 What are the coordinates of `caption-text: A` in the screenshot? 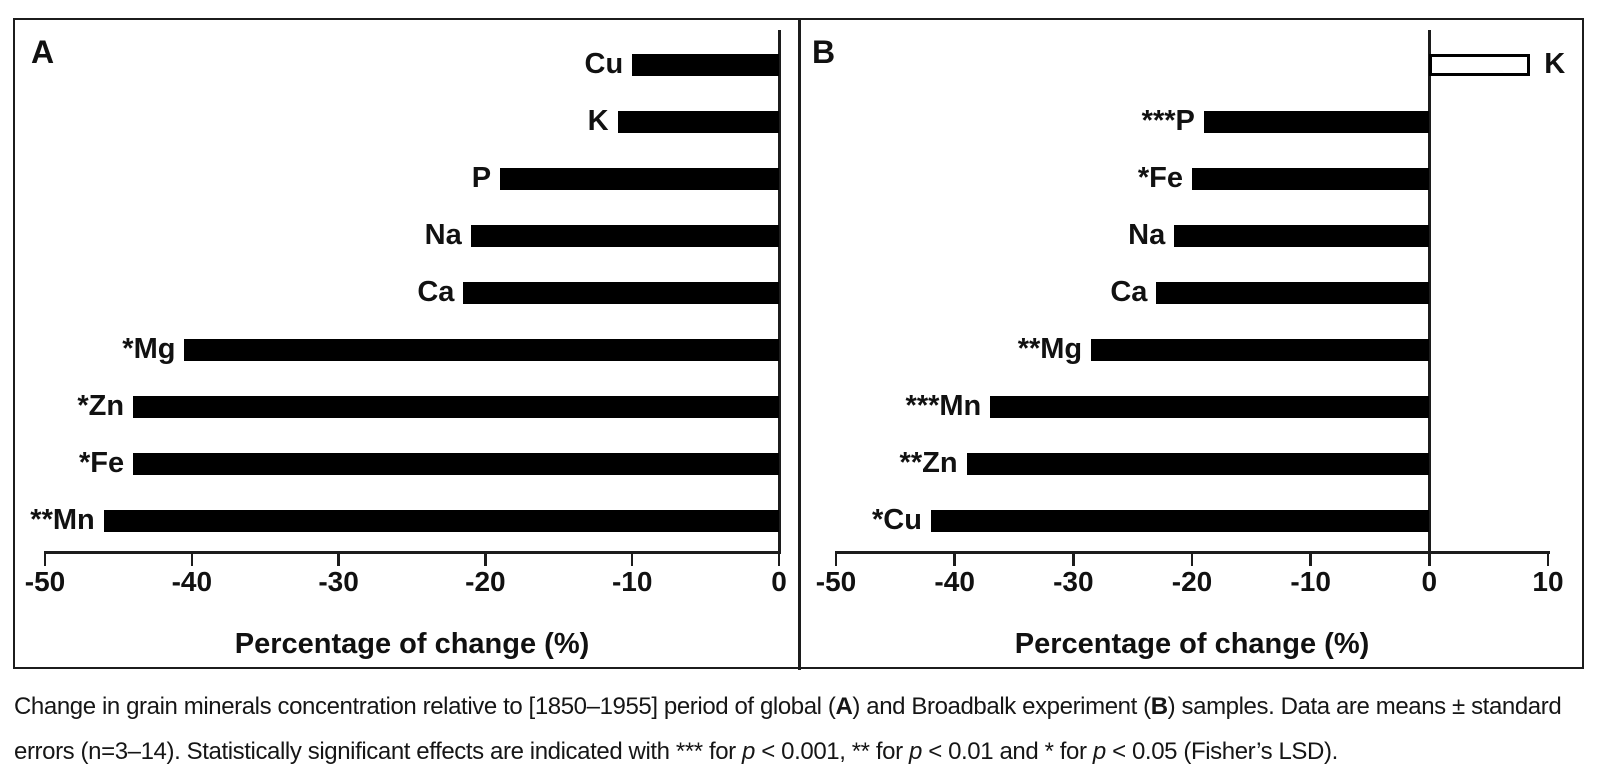 It's located at (844, 706).